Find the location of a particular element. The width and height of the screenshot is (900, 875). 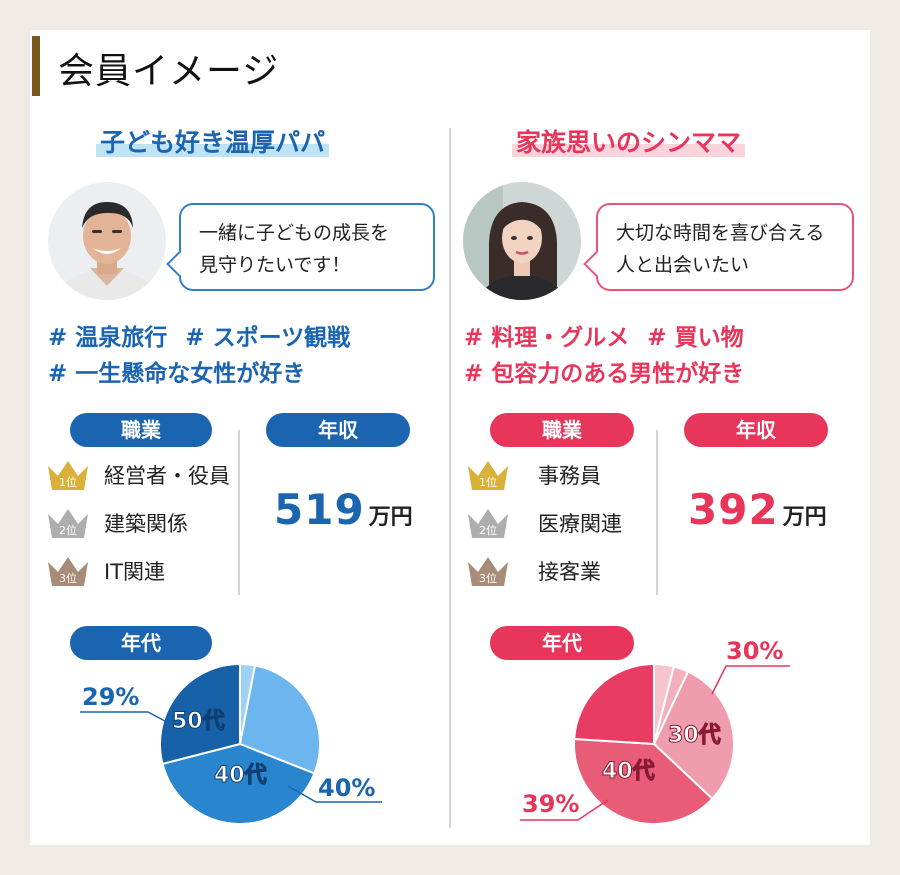

pie-slice-50代 is located at coordinates (200, 714).